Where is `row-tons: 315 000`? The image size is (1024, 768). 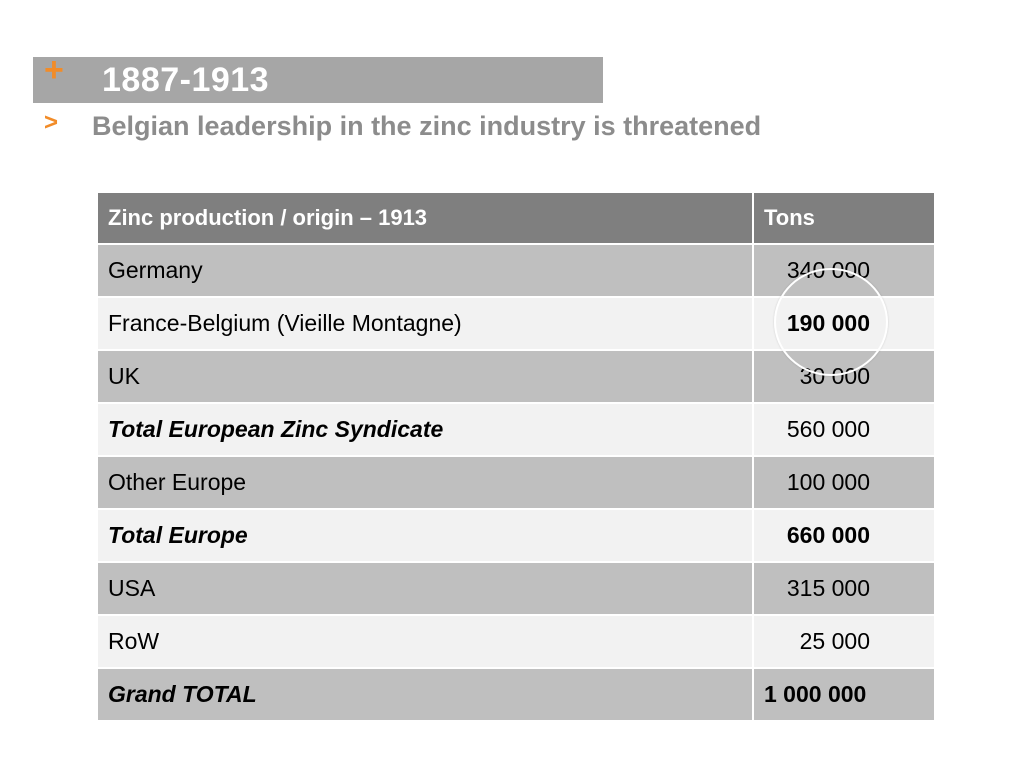
row-tons: 315 000 is located at coordinates (844, 589).